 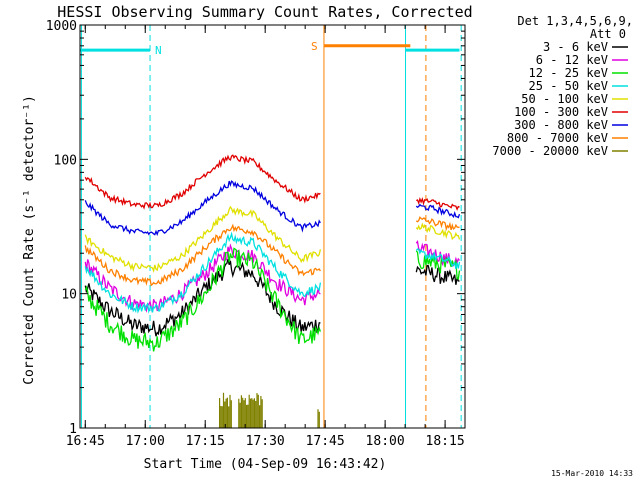 What do you see at coordinates (65, 160) in the screenshot?
I see `y-tick-label-2: 100` at bounding box center [65, 160].